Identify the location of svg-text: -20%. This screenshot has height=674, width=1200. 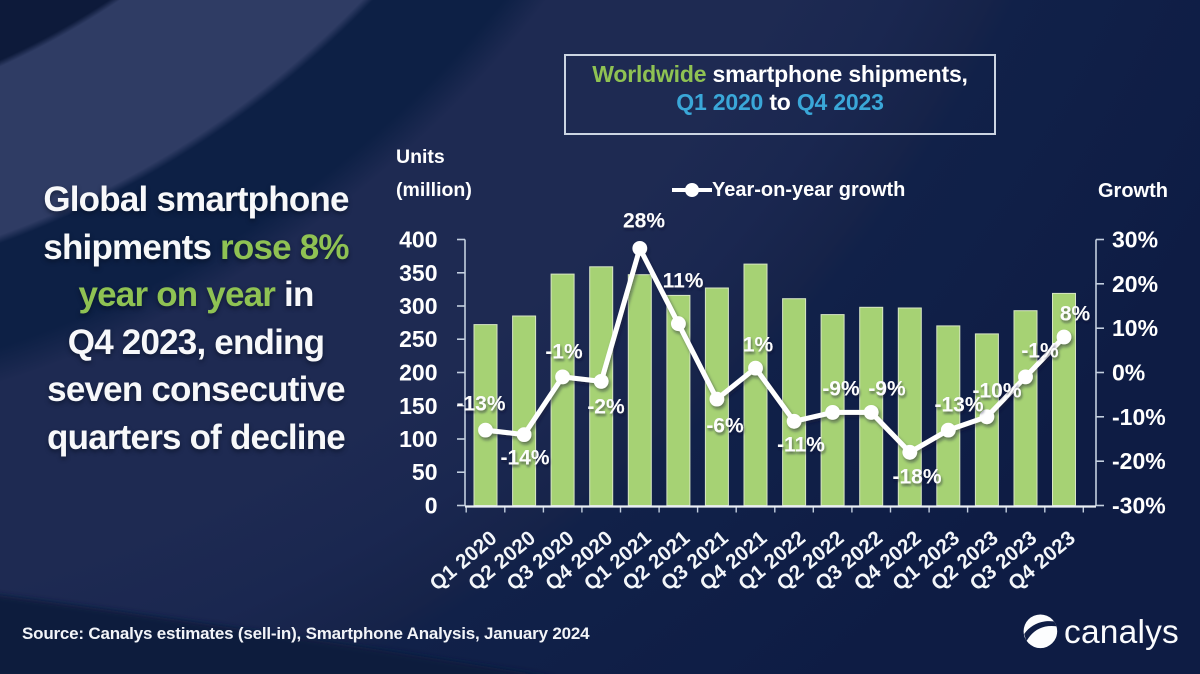
(1139, 461).